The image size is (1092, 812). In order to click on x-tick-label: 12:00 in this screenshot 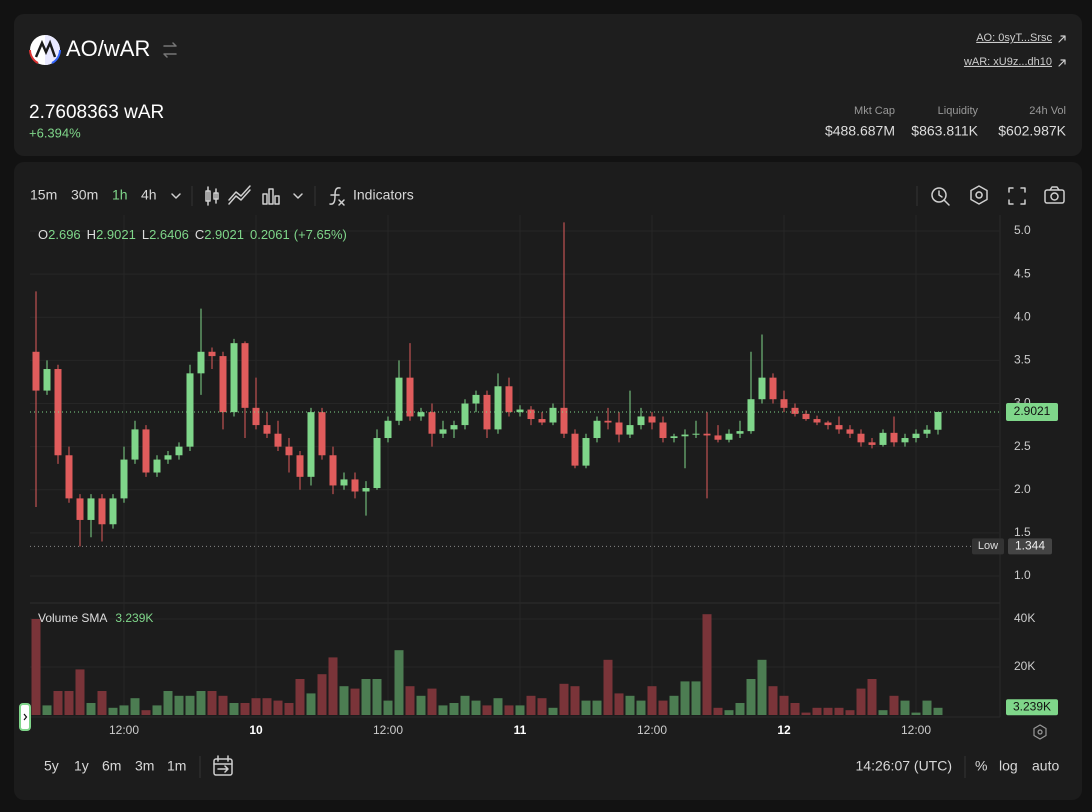, I will do `click(124, 730)`.